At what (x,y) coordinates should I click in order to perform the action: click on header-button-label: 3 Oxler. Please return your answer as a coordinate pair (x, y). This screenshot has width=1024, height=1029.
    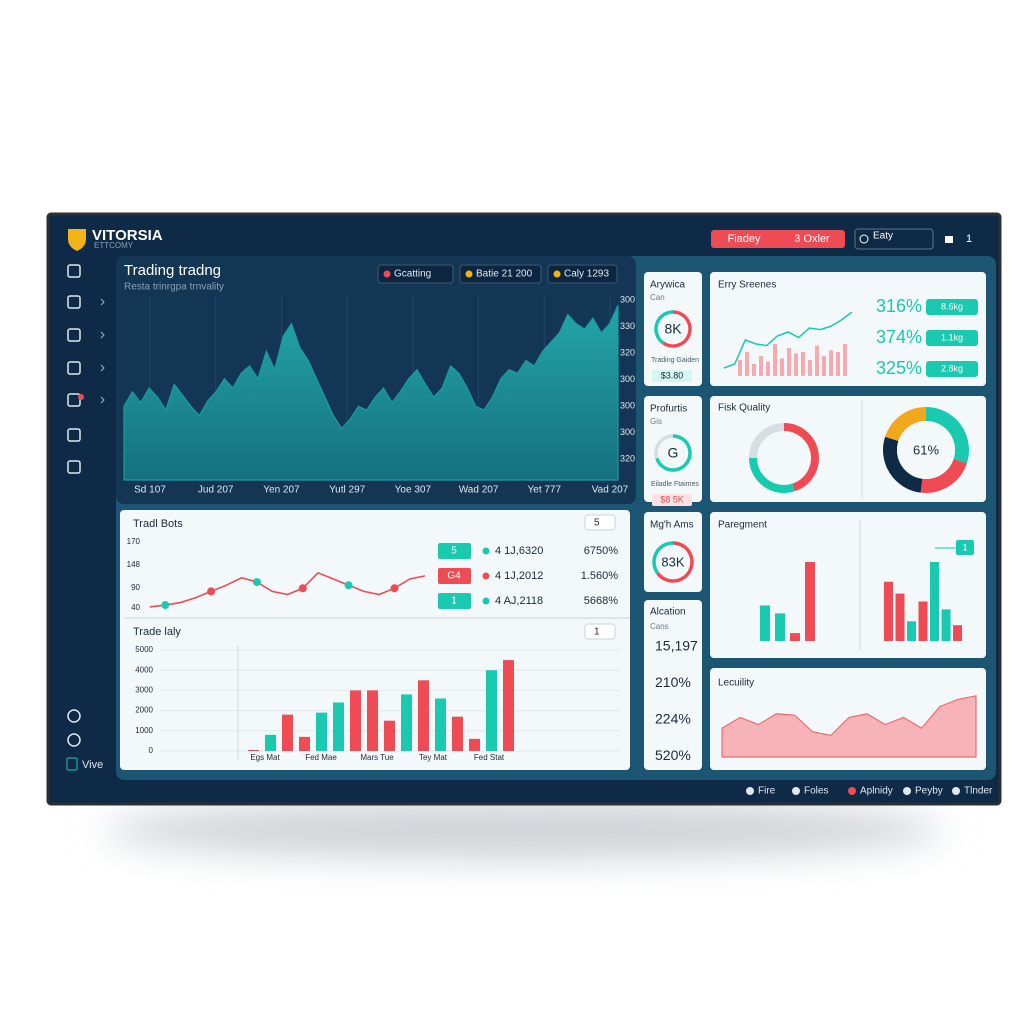
    Looking at the image, I should click on (812, 239).